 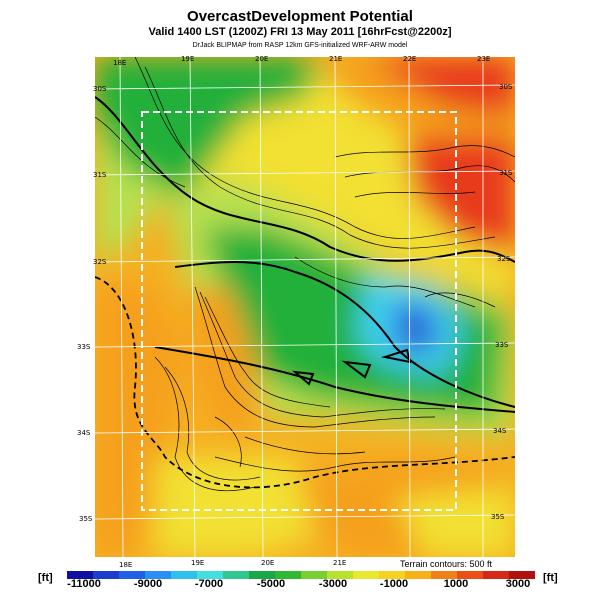 I want to click on lon-label-top: 23E, so click(x=484, y=59).